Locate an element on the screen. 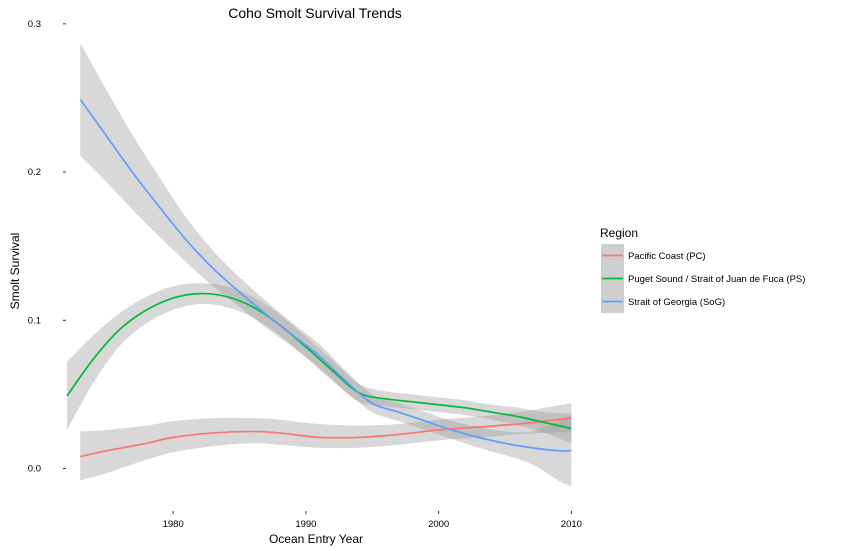 This screenshot has width=844, height=551. x-tick-label: 1980 is located at coordinates (173, 524).